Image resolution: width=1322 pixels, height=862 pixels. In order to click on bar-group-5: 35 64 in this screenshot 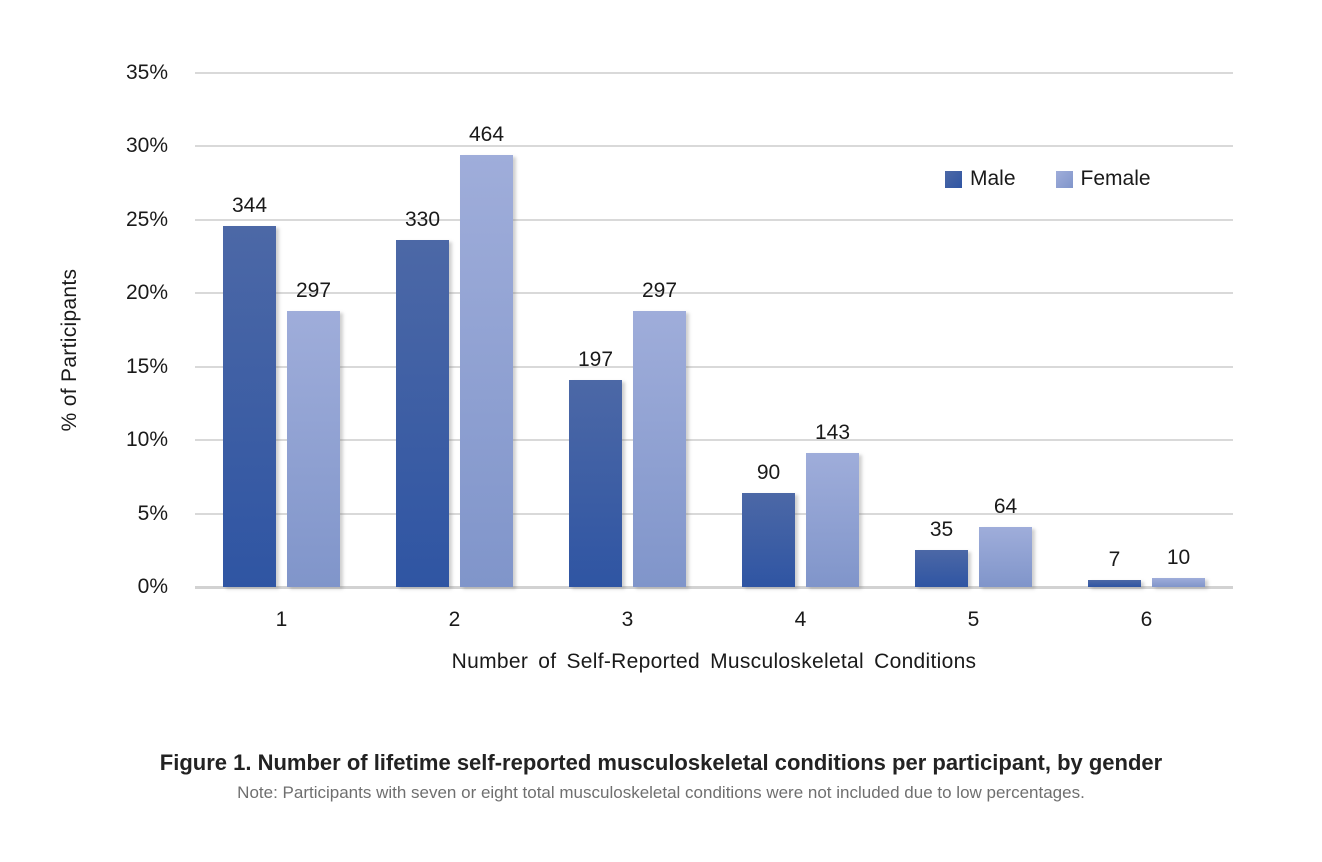, I will do `click(973, 330)`.